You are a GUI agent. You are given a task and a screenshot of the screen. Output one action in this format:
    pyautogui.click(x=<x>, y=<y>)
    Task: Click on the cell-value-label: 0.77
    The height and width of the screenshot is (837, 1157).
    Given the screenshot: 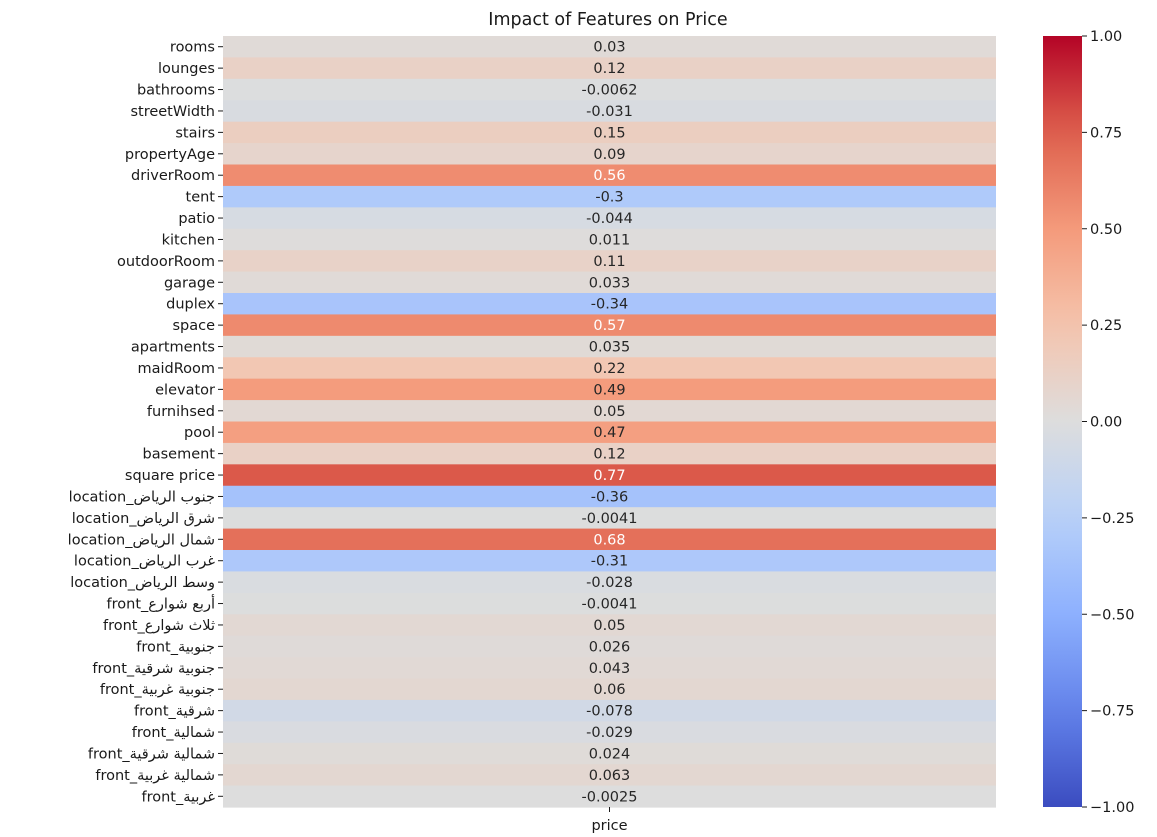 What is the action you would take?
    pyautogui.click(x=609, y=476)
    